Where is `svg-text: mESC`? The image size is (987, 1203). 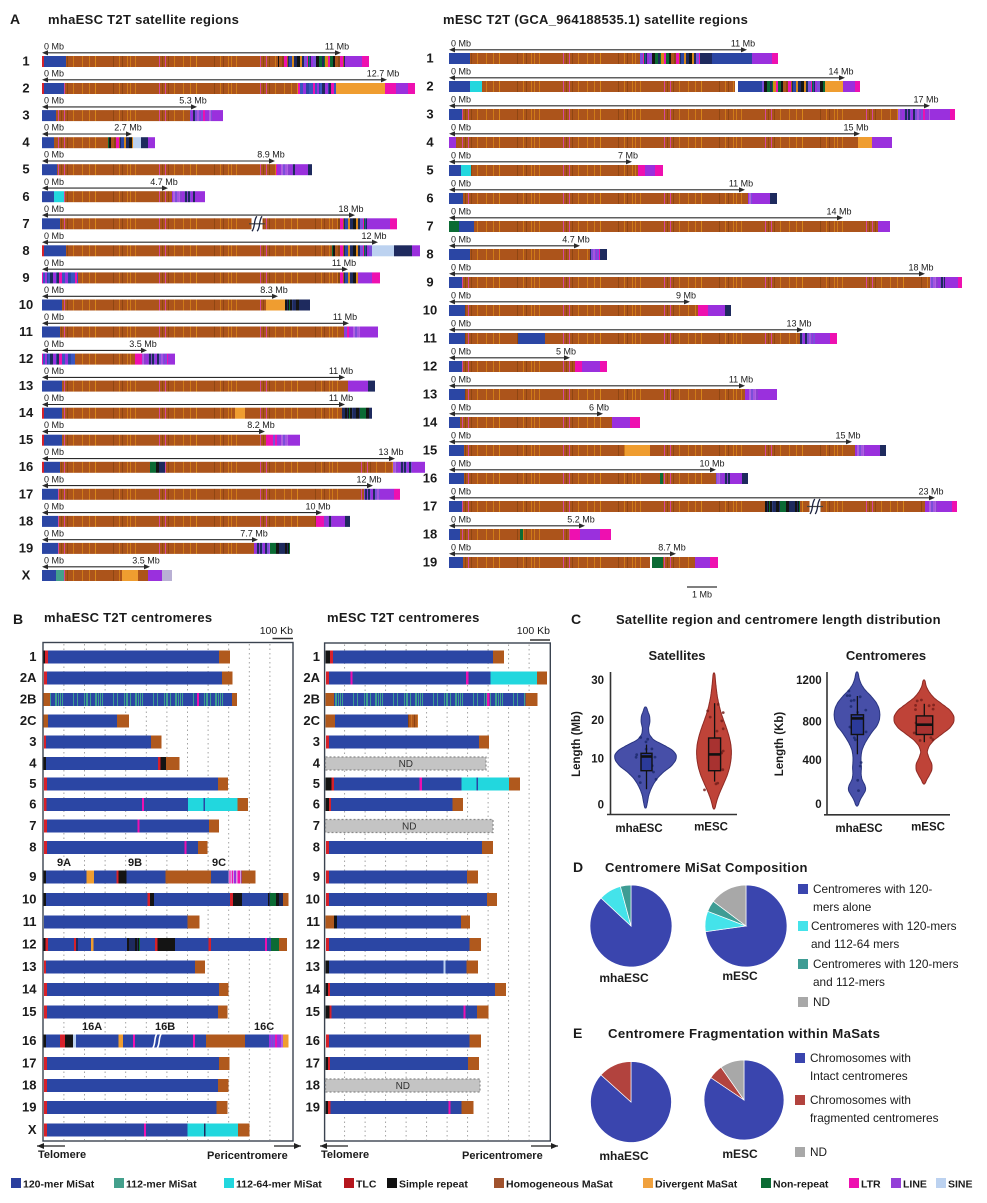
svg-text: mESC is located at coordinates (740, 976).